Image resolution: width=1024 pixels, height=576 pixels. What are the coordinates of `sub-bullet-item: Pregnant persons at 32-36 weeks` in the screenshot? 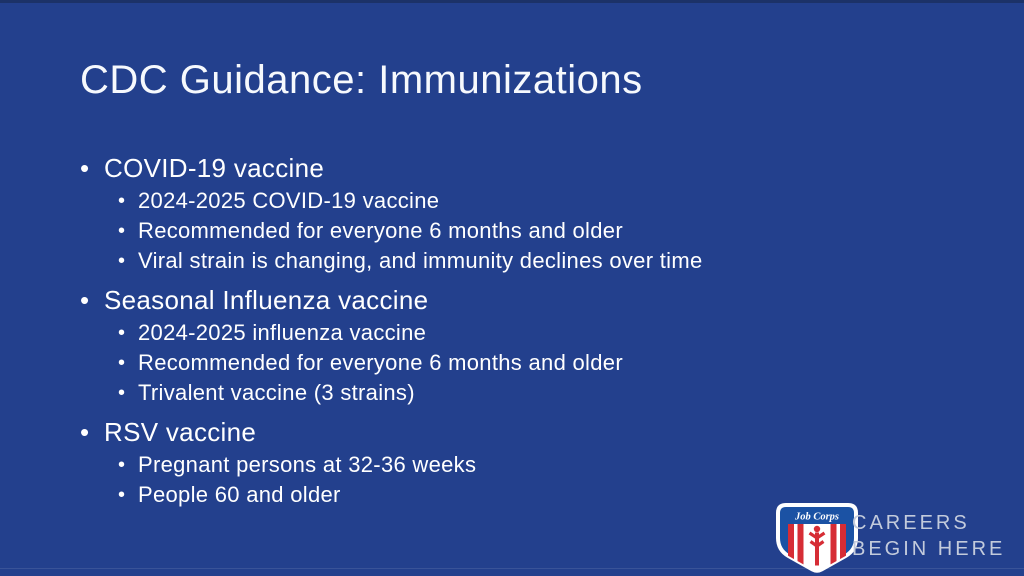 It's located at (460, 465).